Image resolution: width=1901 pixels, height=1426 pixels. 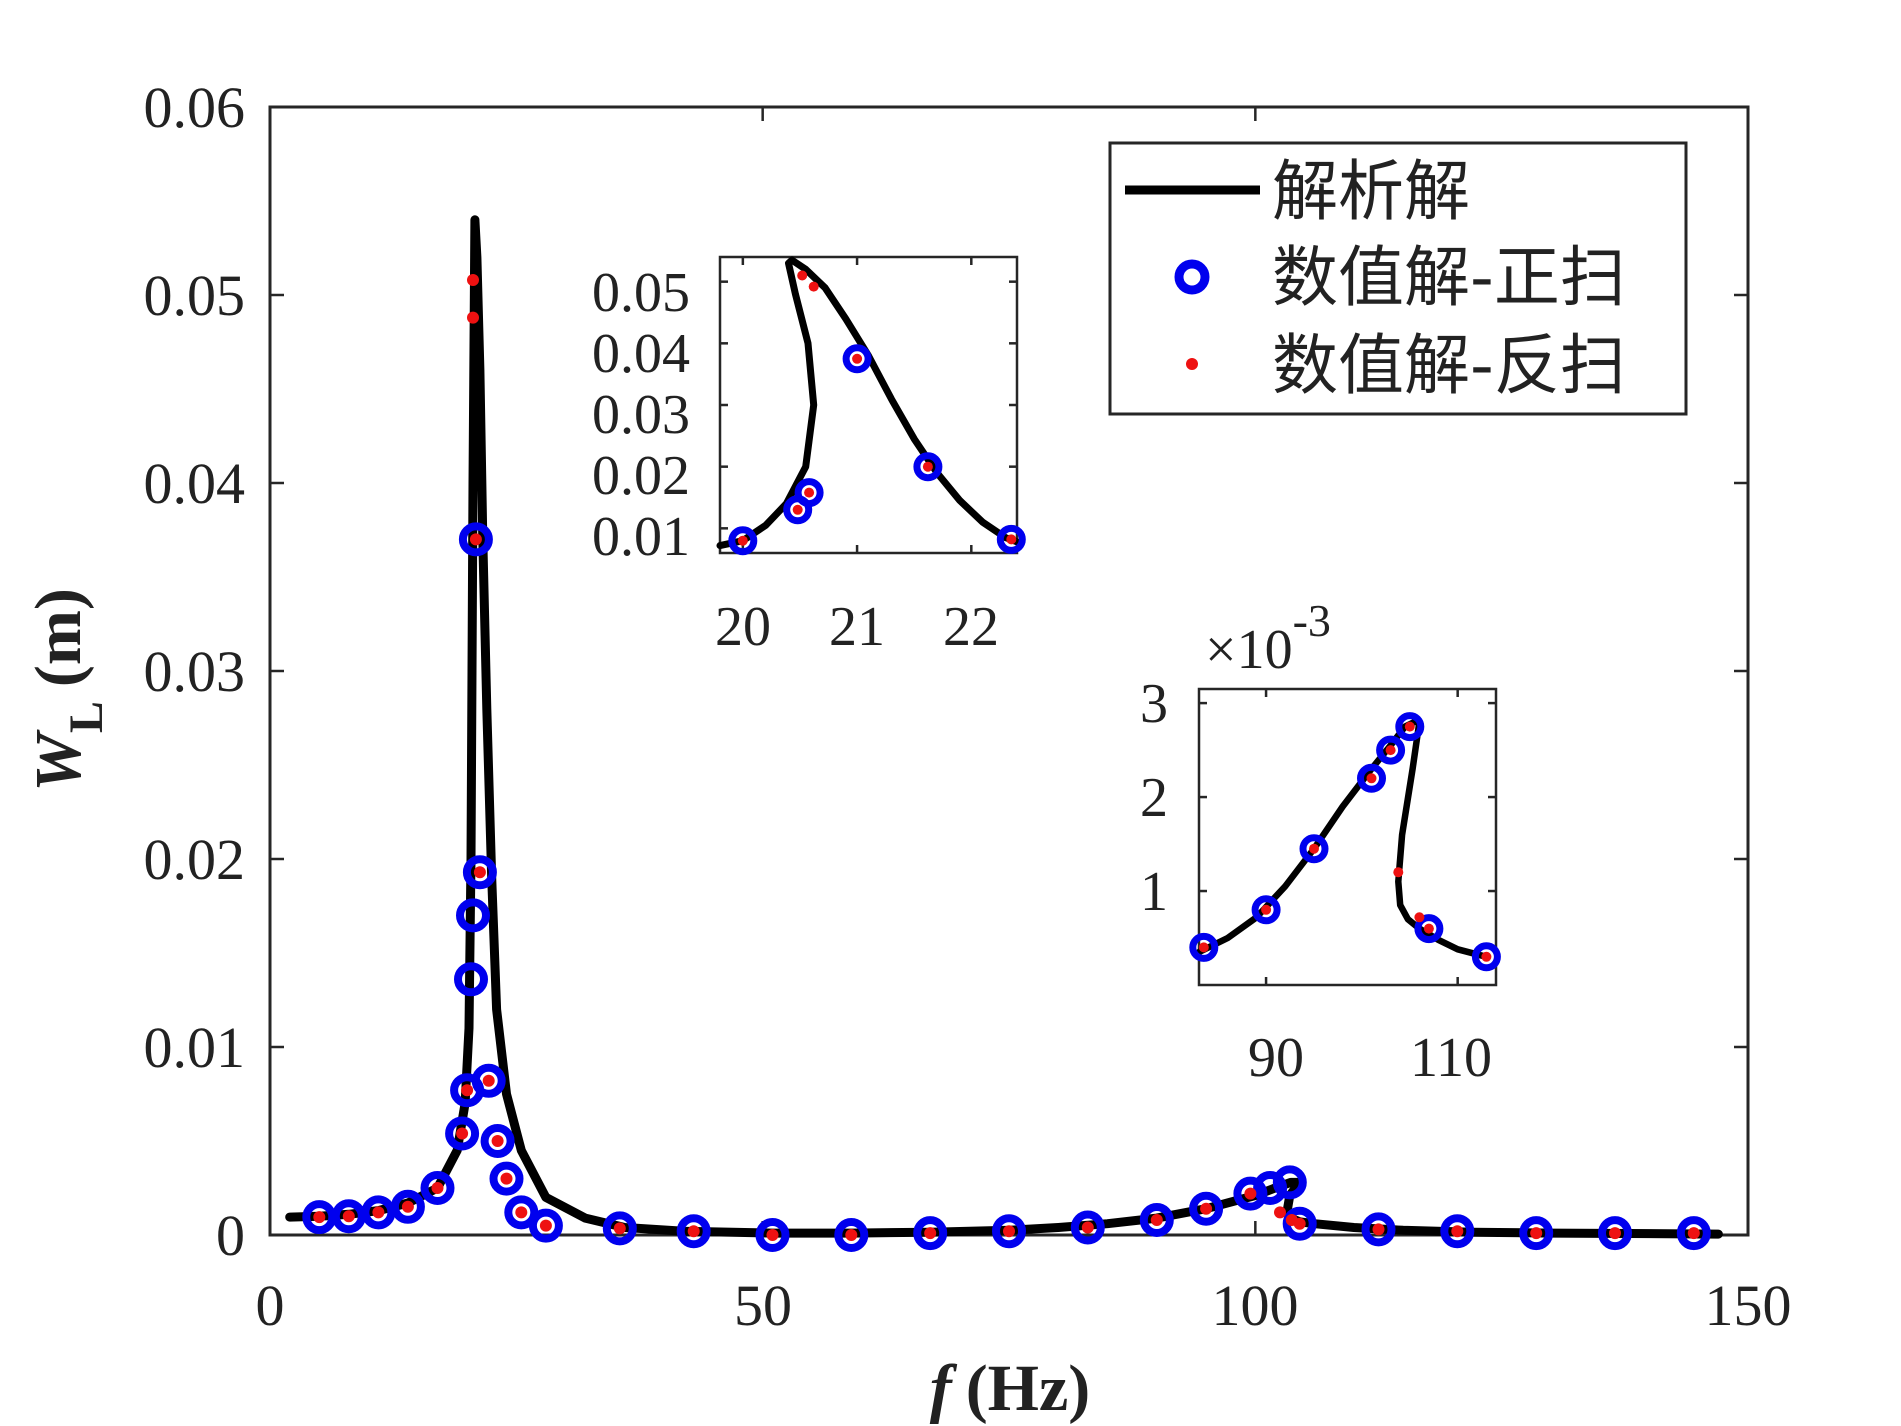 What do you see at coordinates (971, 627) in the screenshot?
I see `inset1-x-tick-label-22: 22` at bounding box center [971, 627].